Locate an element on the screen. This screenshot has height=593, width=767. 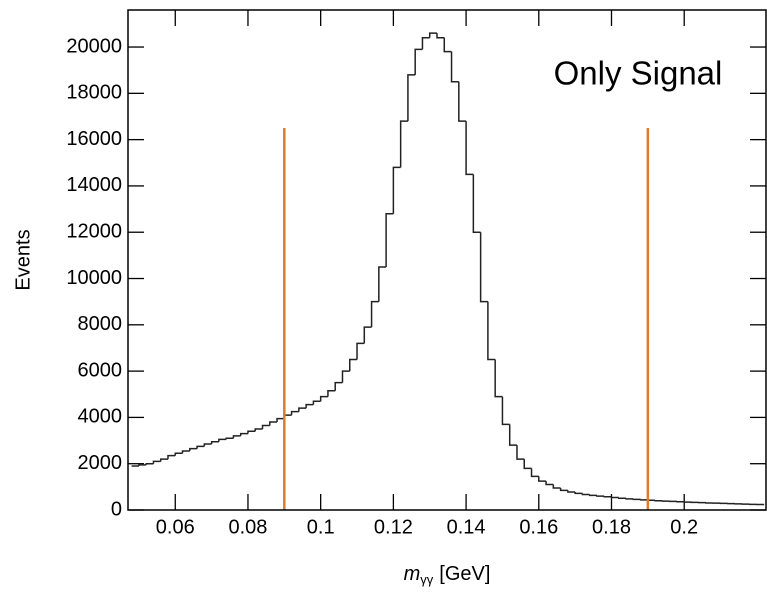
x-tick-label: 0.06 is located at coordinates (175, 527).